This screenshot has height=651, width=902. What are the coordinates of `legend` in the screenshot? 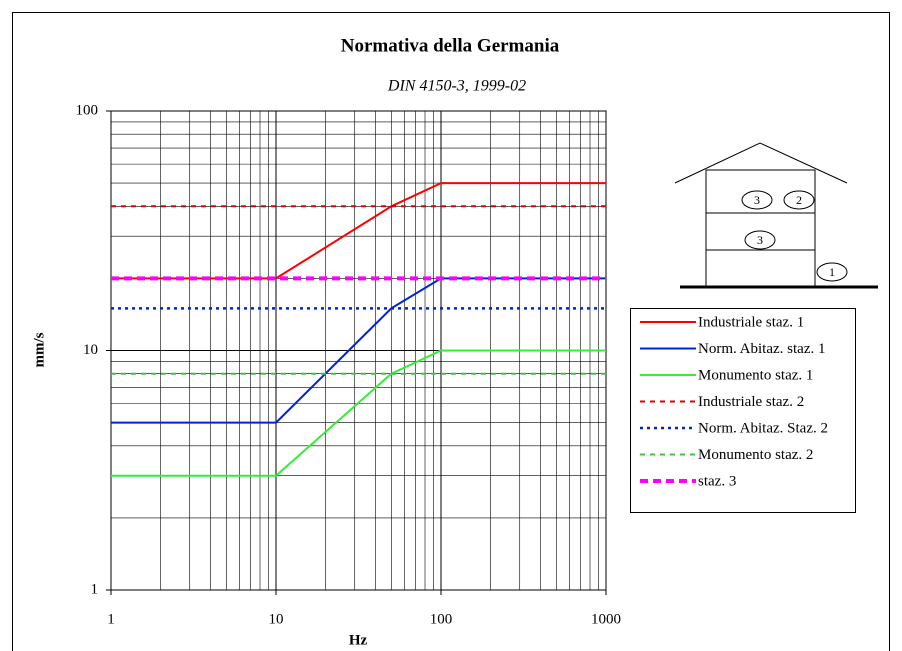 It's located at (743, 410).